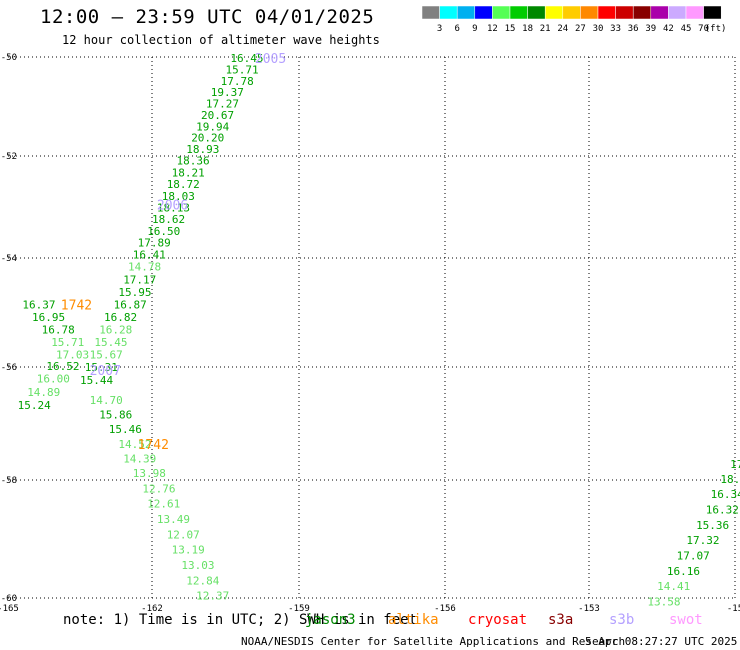 The image size is (740, 650). Describe the element at coordinates (663, 602) in the screenshot. I see `wave-height-reading: 13.58` at that location.